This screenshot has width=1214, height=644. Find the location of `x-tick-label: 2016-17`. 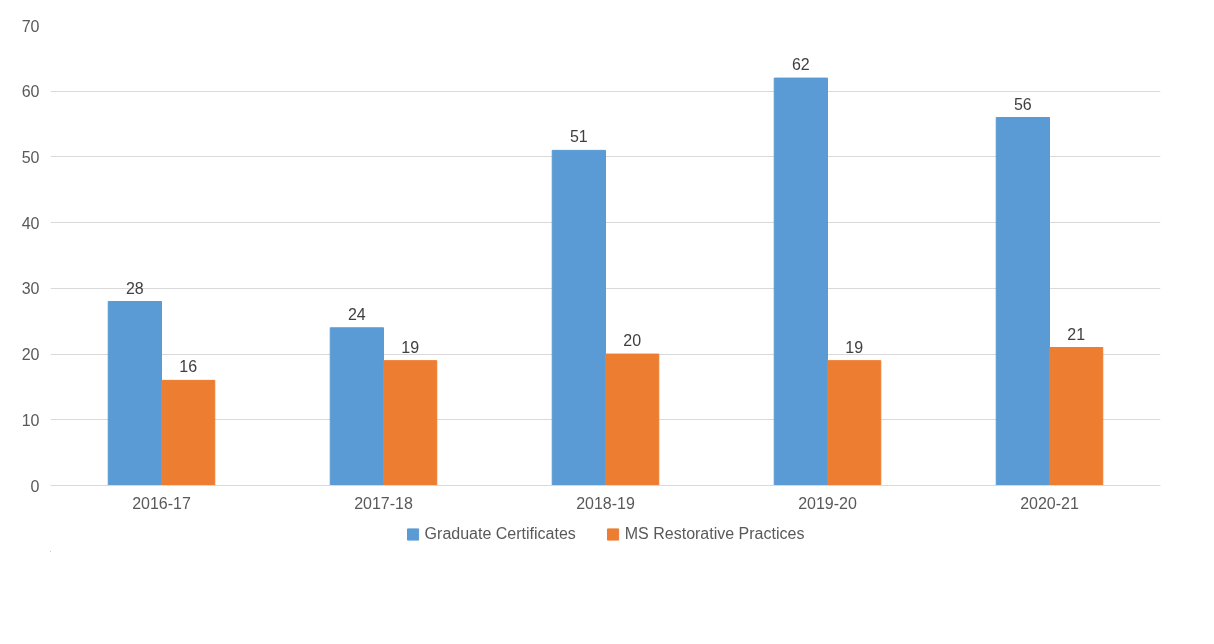

x-tick-label: 2016-17 is located at coordinates (161, 503).